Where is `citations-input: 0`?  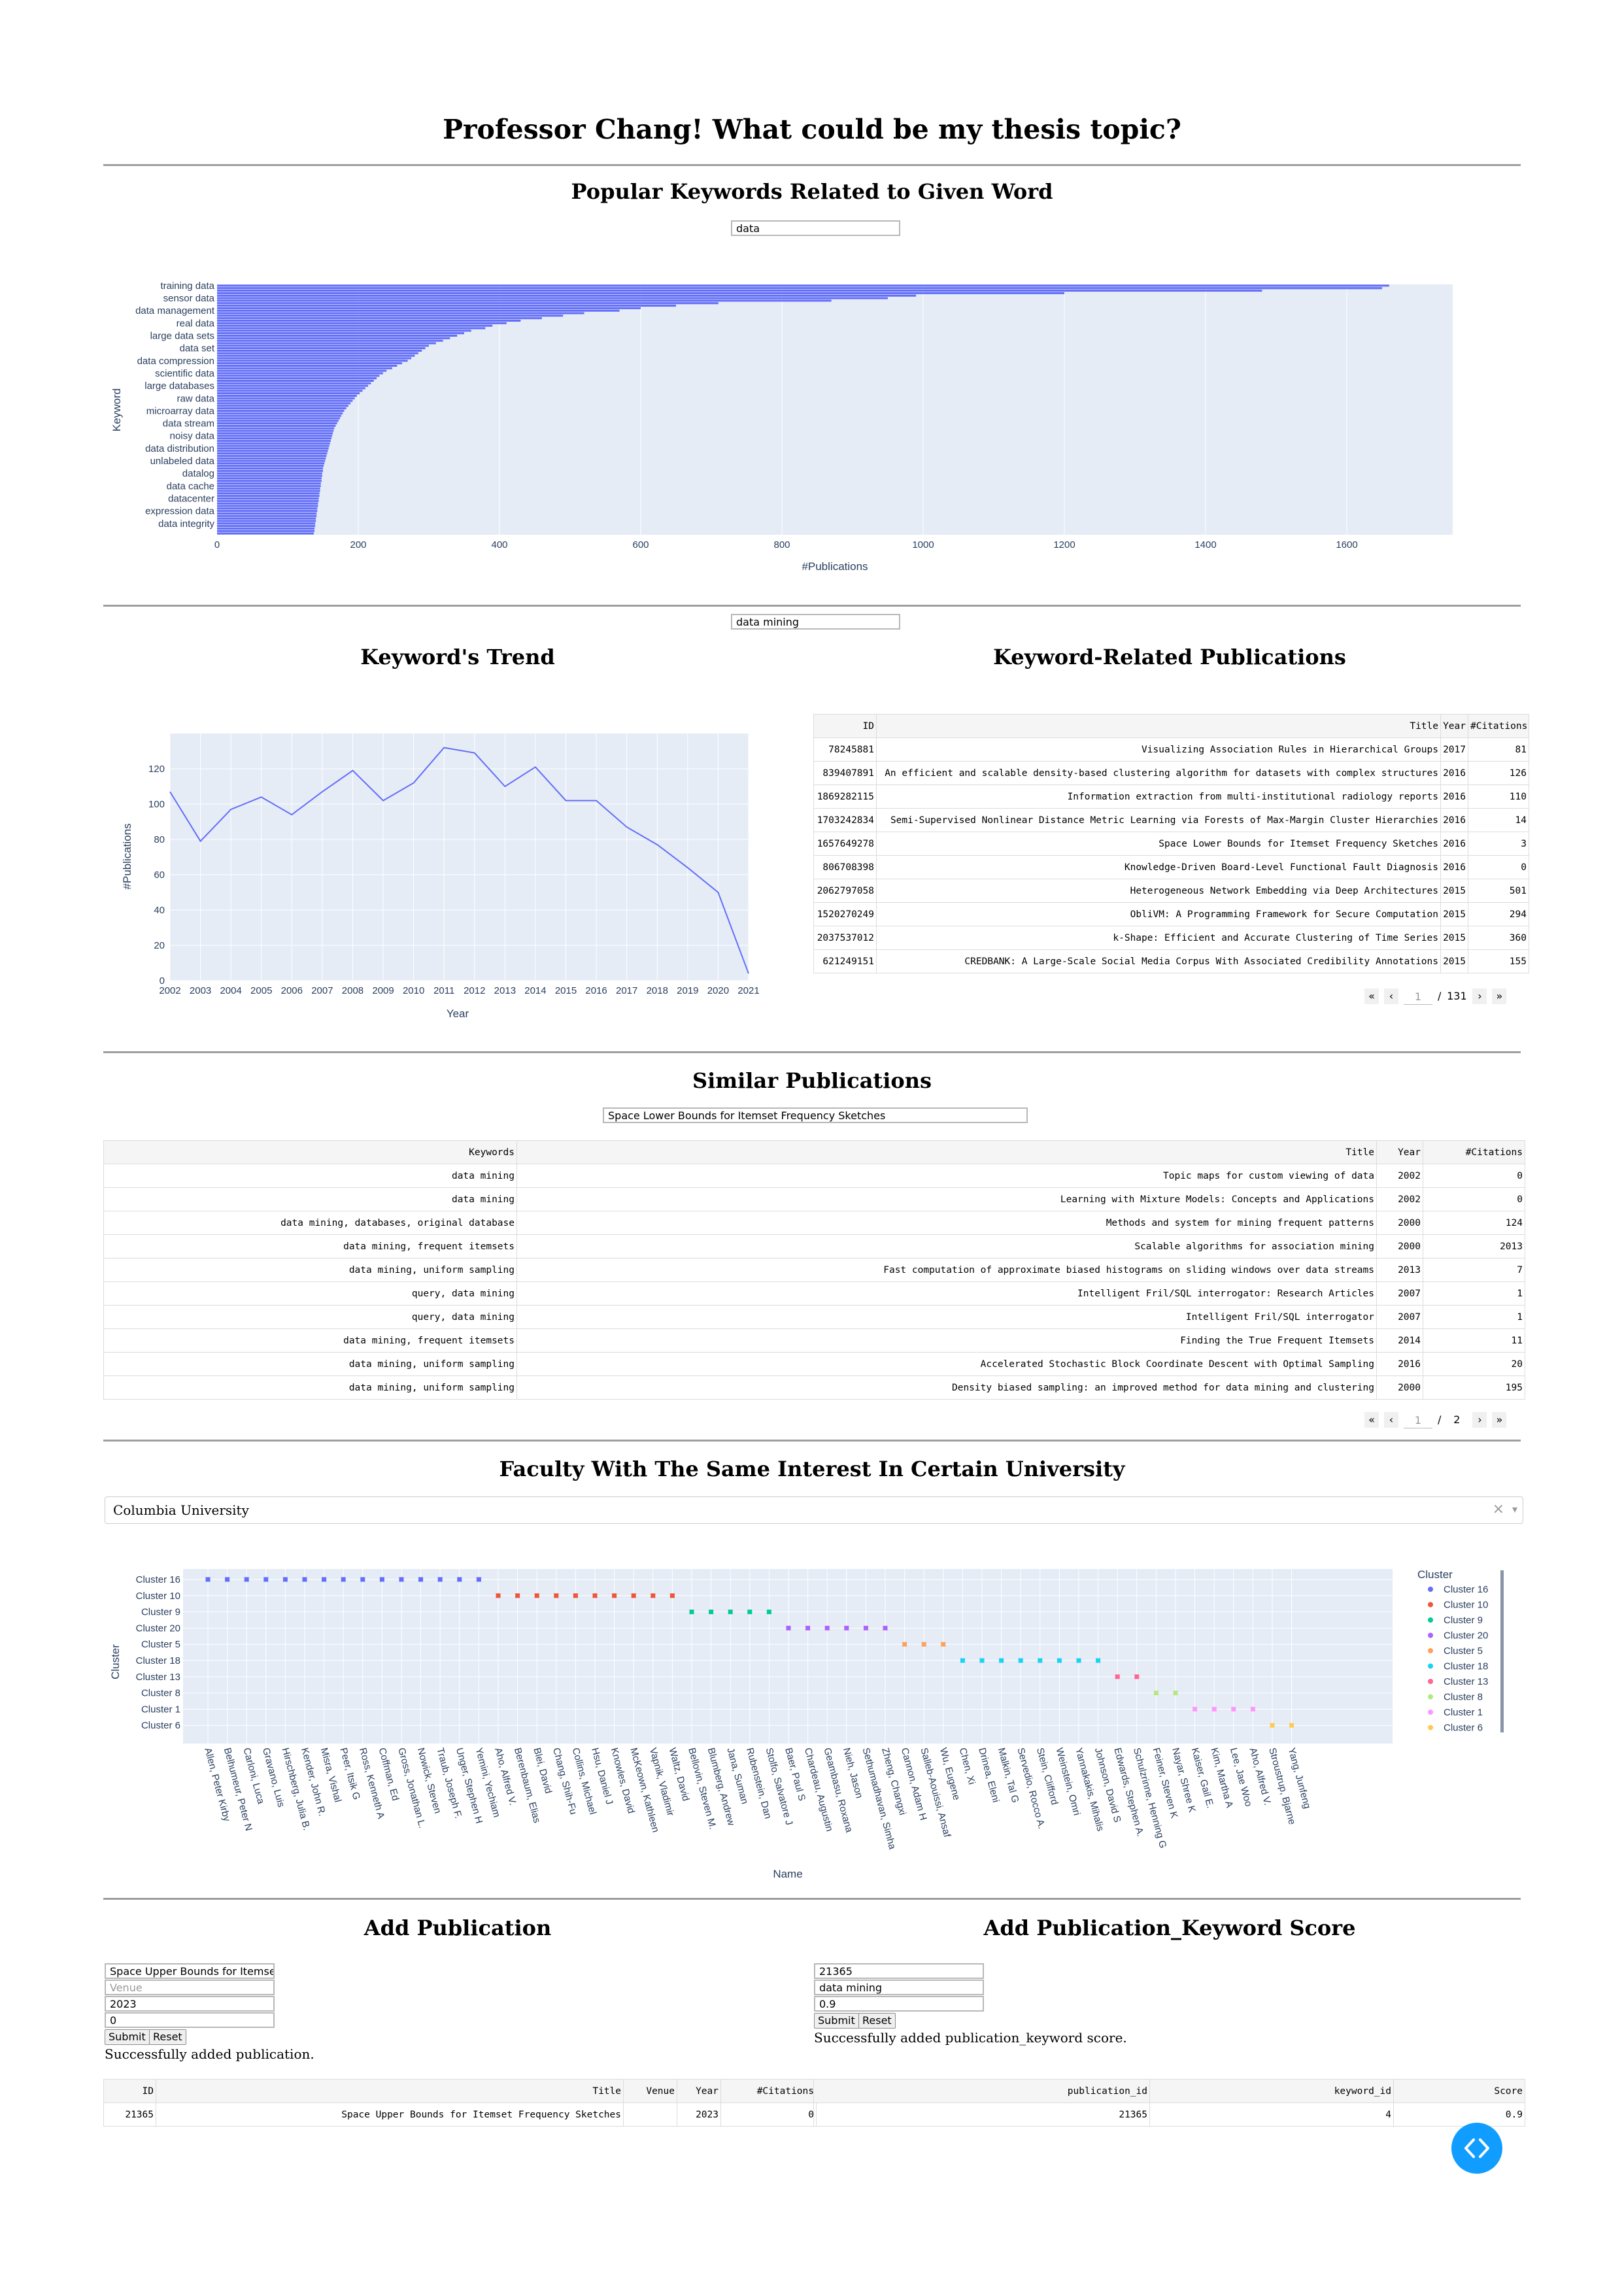 citations-input: 0 is located at coordinates (190, 2020).